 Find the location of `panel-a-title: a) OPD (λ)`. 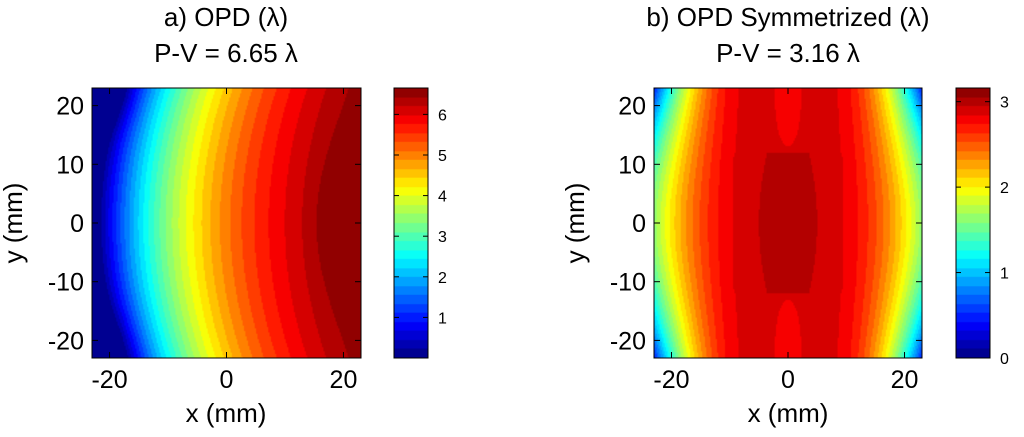

panel-a-title: a) OPD (λ) is located at coordinates (226, 17).